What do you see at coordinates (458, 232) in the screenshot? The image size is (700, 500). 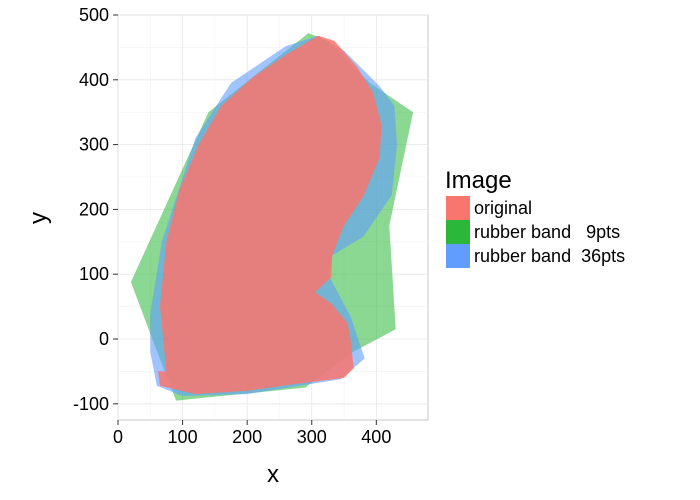 I see `legend-swatch-rubber-band-9pts` at bounding box center [458, 232].